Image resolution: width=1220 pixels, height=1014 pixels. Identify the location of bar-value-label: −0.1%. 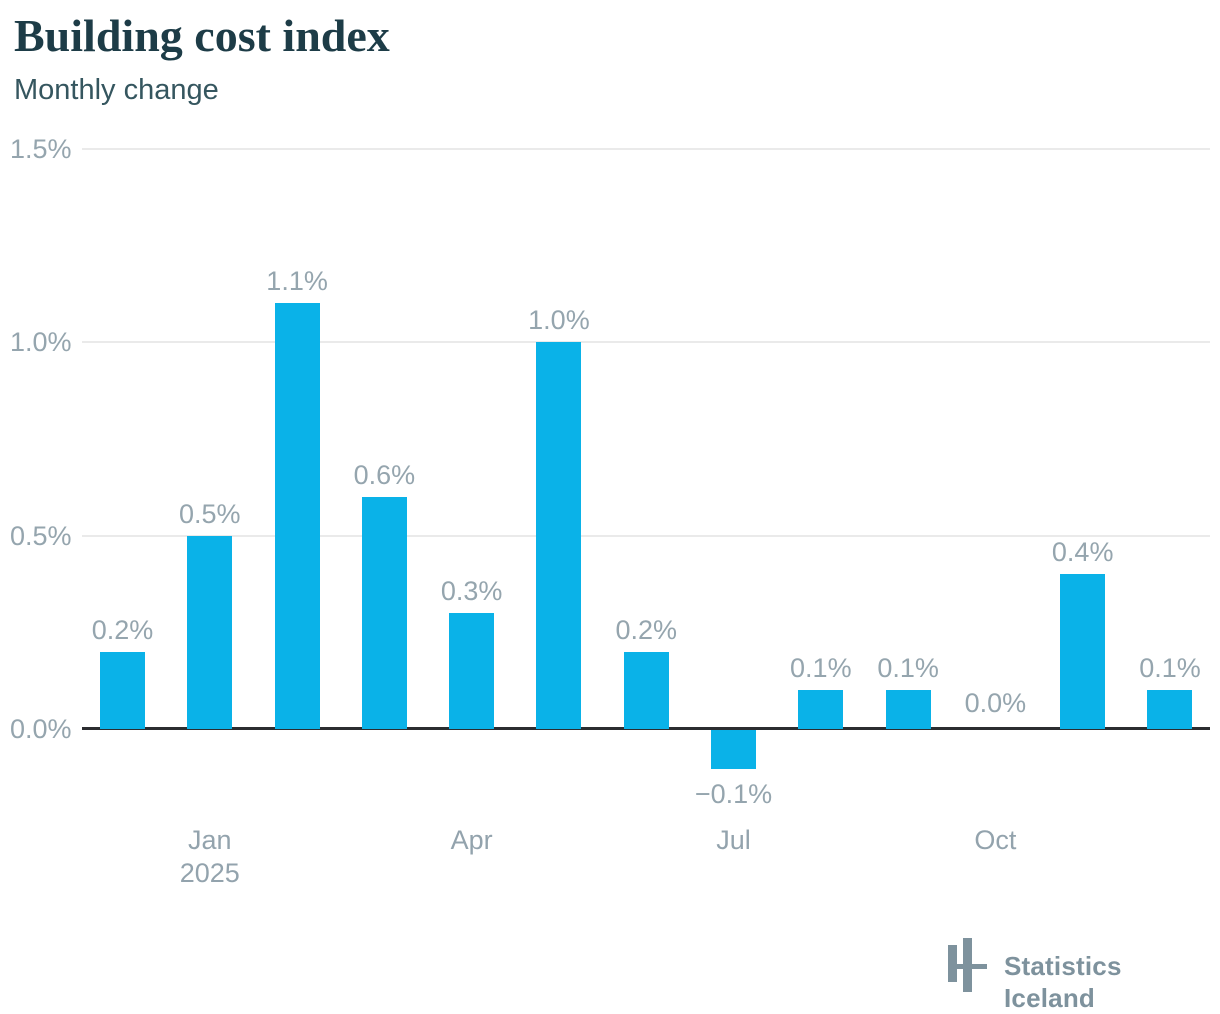
(733, 793).